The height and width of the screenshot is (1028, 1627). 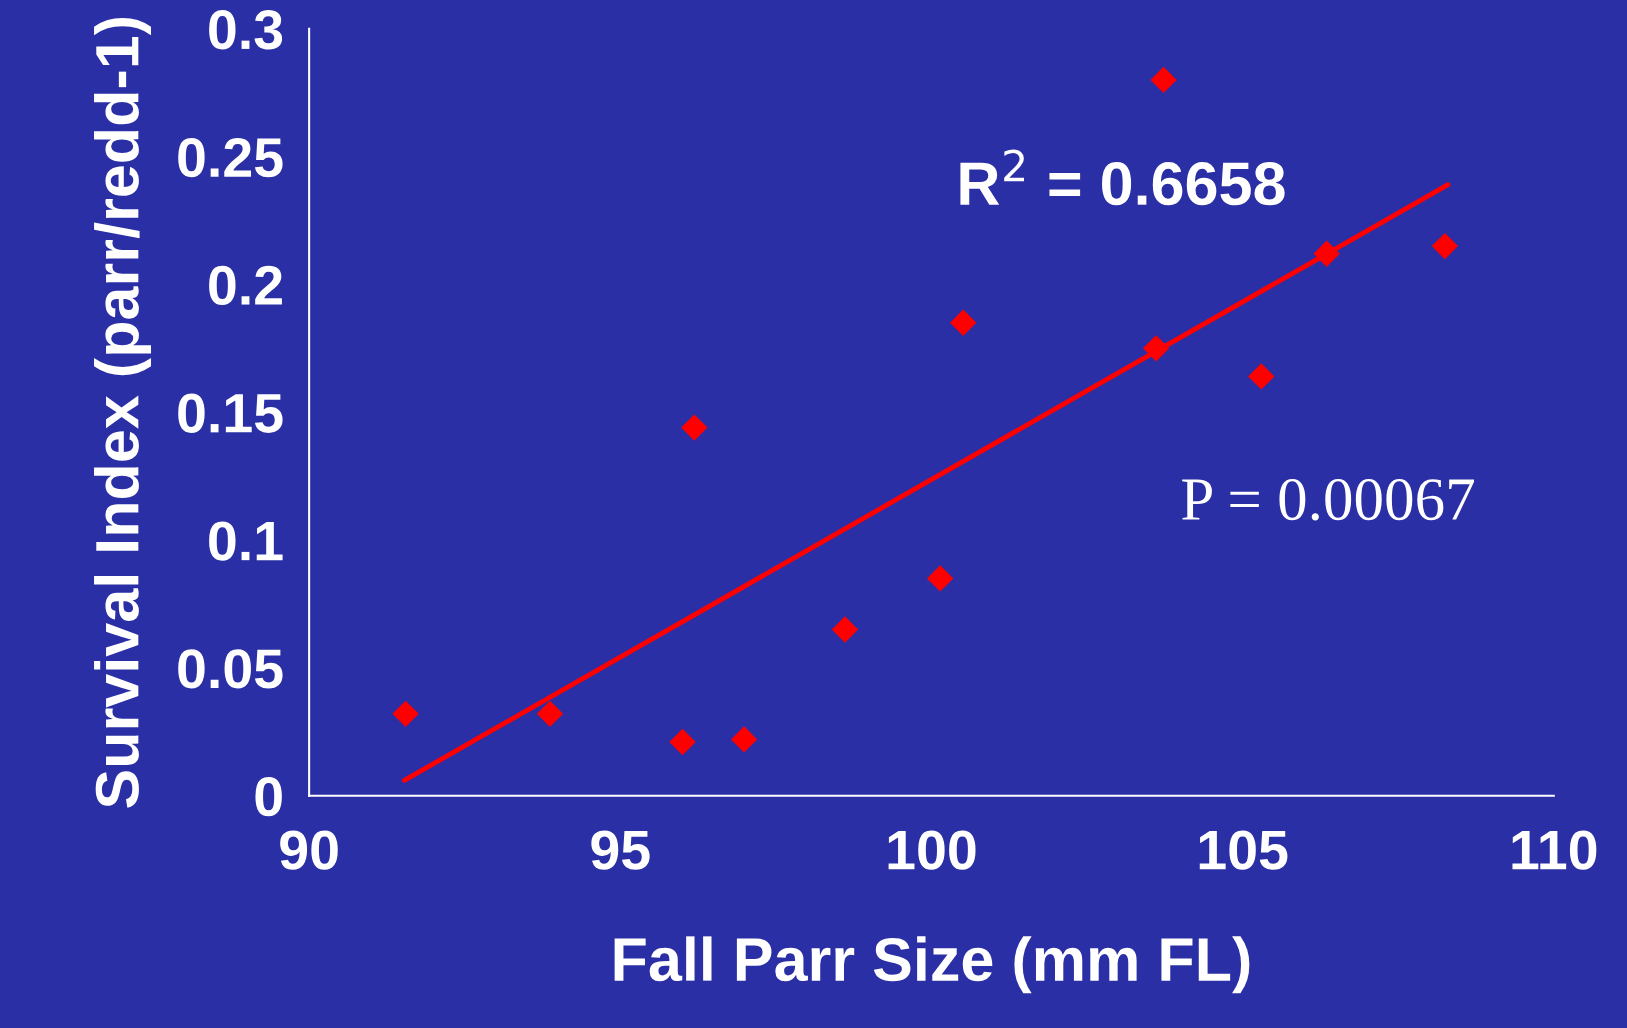 I want to click on y-tick-label: 0.25, so click(x=230, y=157).